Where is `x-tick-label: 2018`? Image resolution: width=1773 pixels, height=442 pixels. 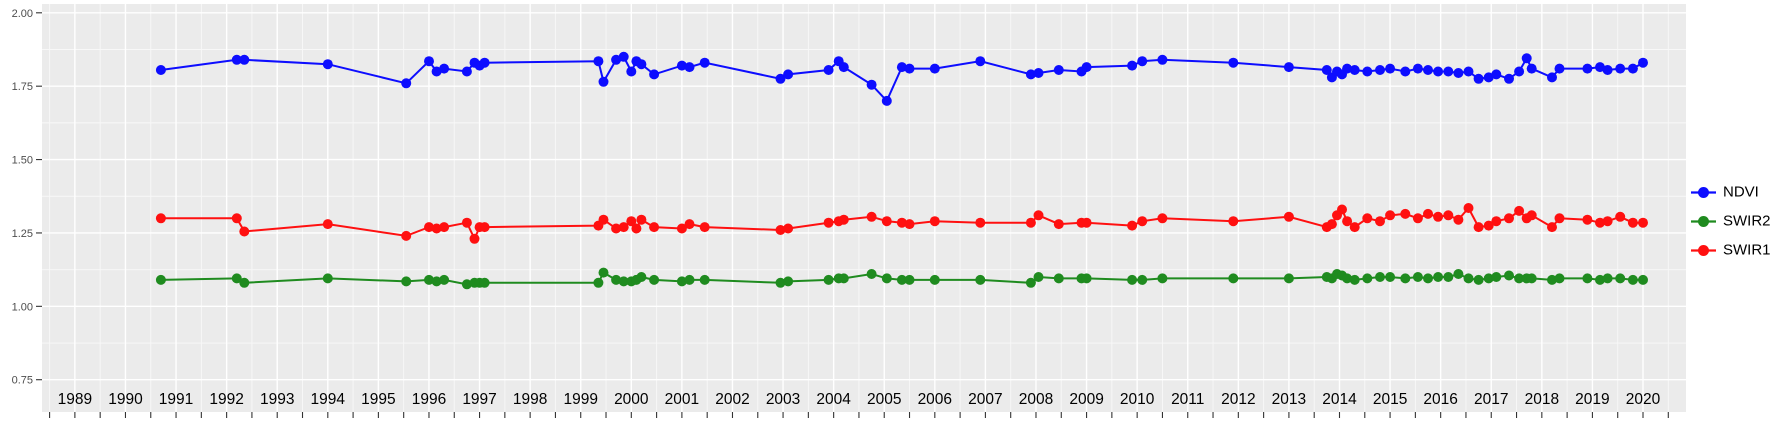
x-tick-label: 2018 is located at coordinates (1542, 399).